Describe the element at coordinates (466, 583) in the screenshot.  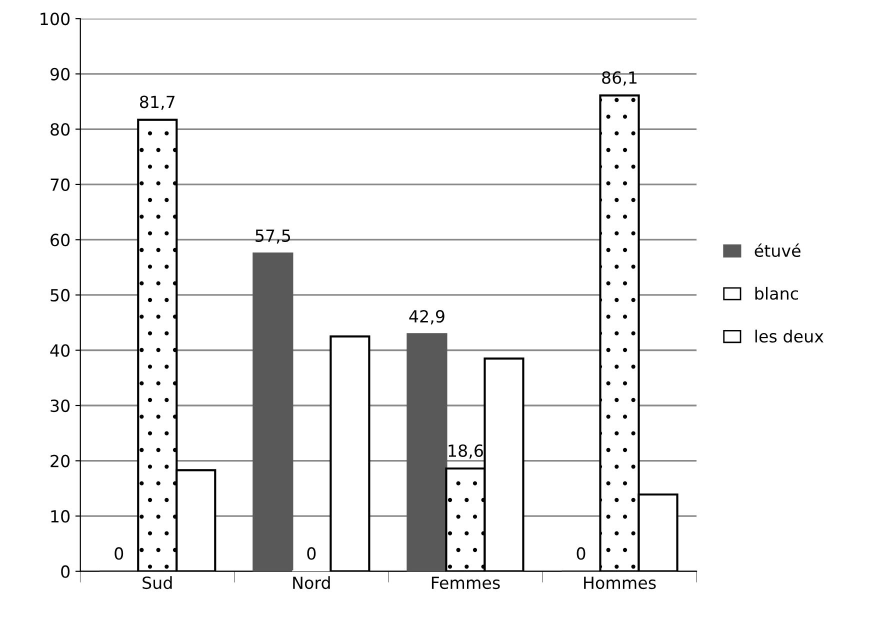
I see `x-tick-label: Femmes` at that location.